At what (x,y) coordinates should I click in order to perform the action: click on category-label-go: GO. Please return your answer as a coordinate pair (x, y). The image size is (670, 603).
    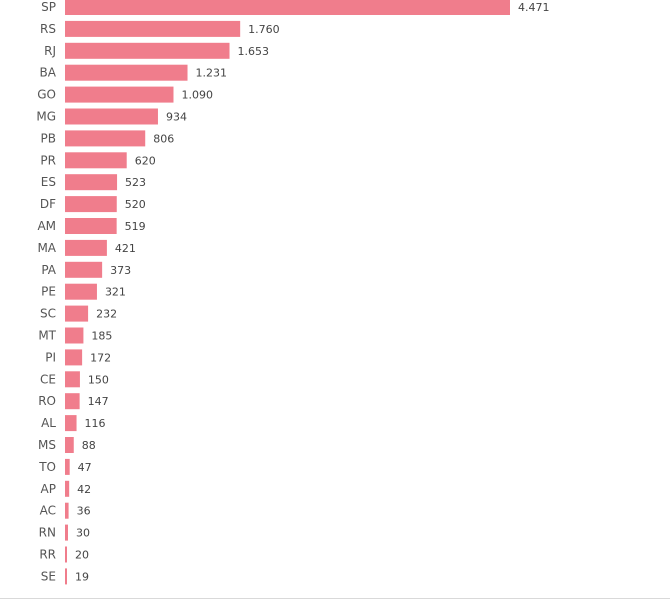
    Looking at the image, I should click on (46, 95).